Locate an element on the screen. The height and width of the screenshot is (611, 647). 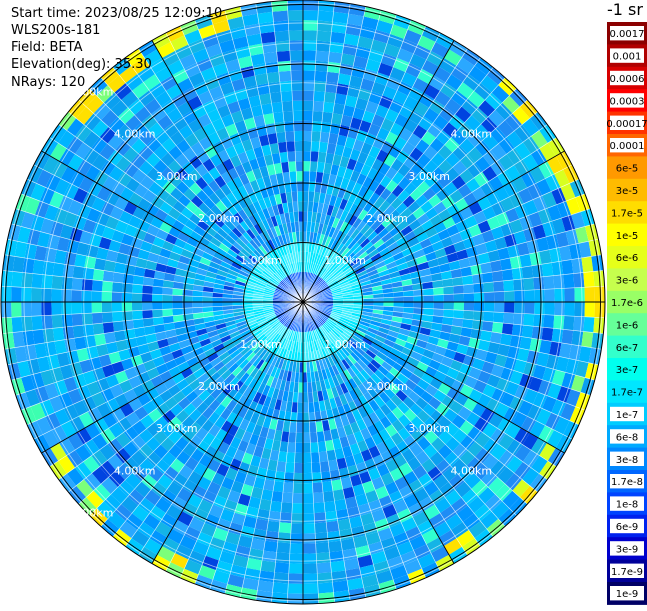
colorbar-tick-label: 1.7e-7 is located at coordinates (627, 393).